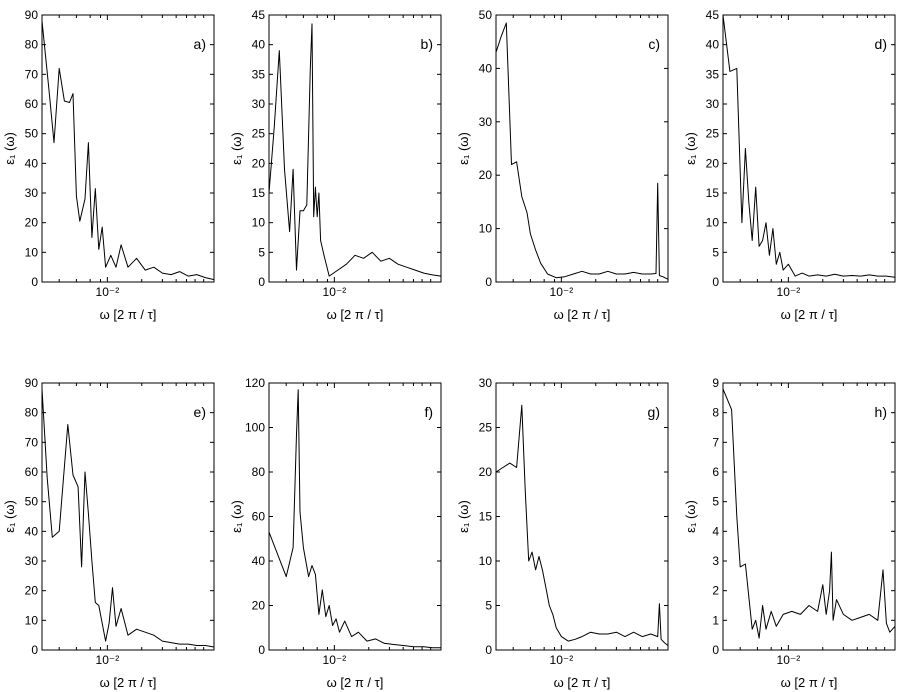 Image resolution: width=900 pixels, height=692 pixels. Describe the element at coordinates (715, 383) in the screenshot. I see `y-tick-label: 9` at that location.